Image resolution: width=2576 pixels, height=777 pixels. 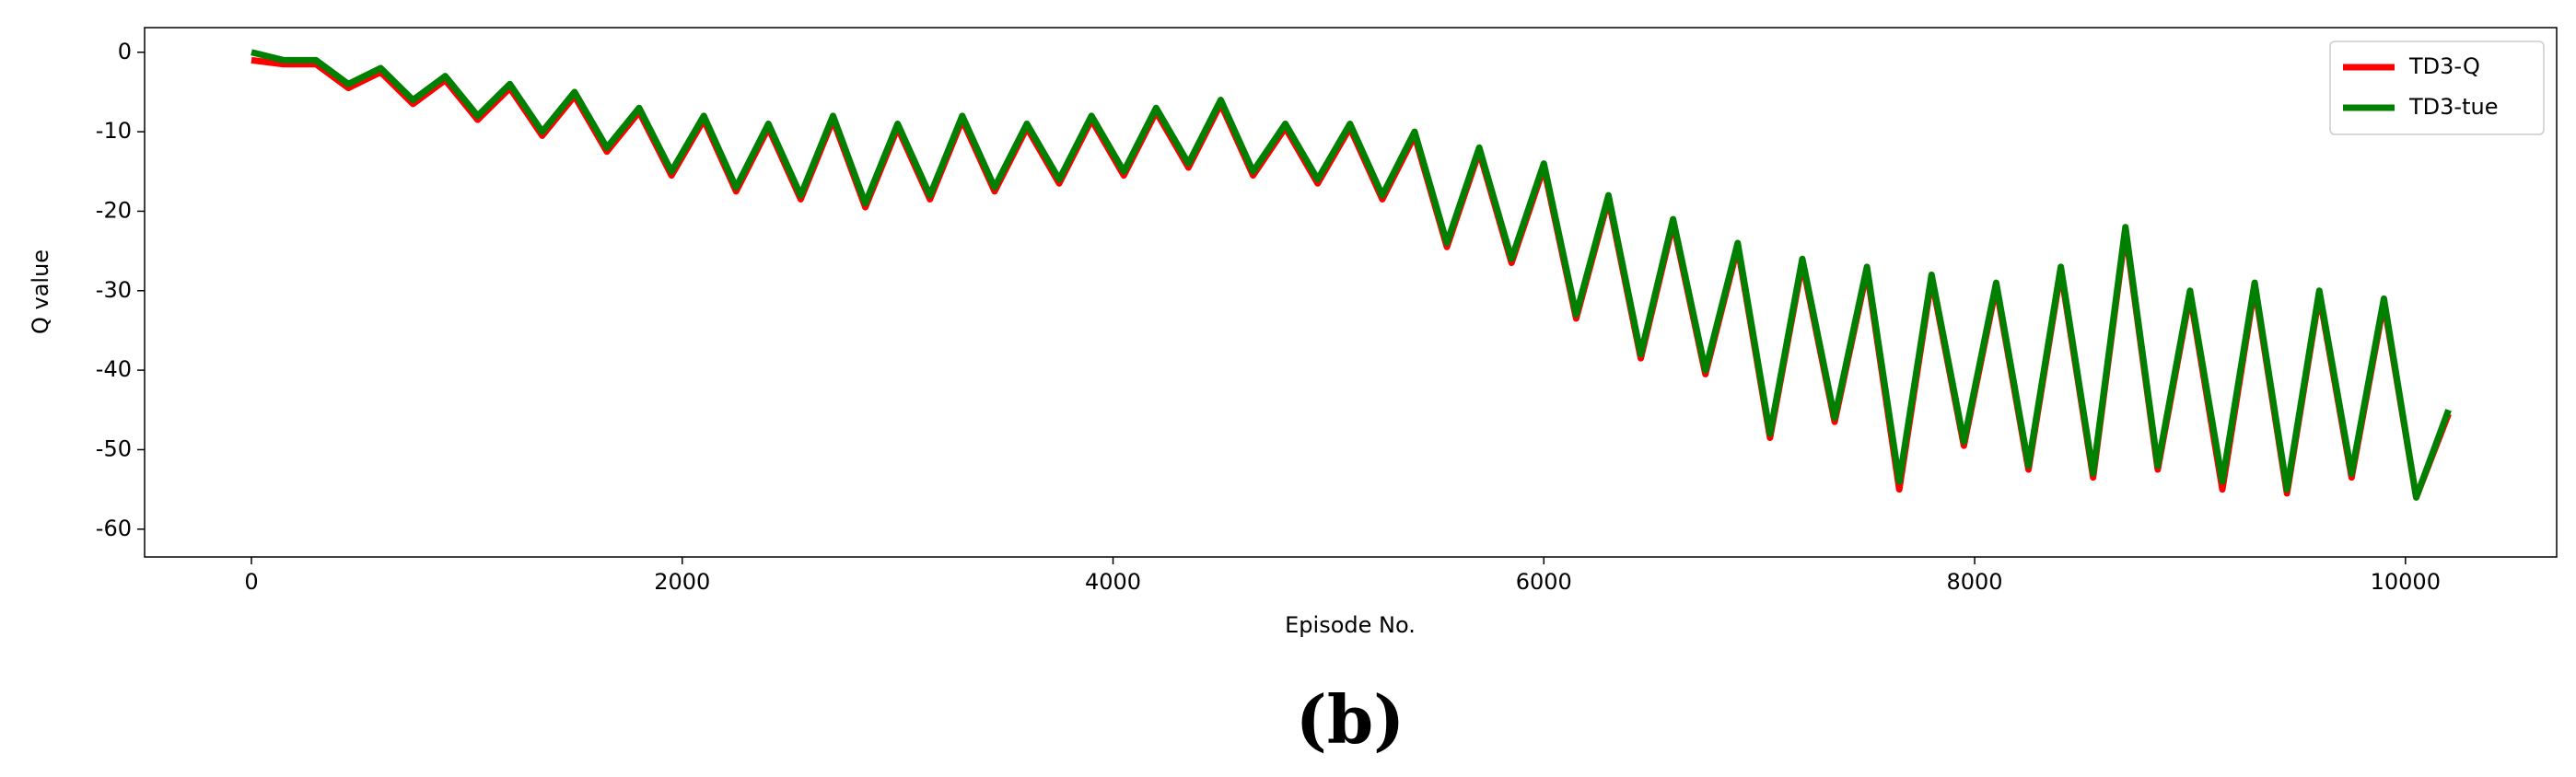 I want to click on y-tick-label: -10, so click(x=114, y=131).